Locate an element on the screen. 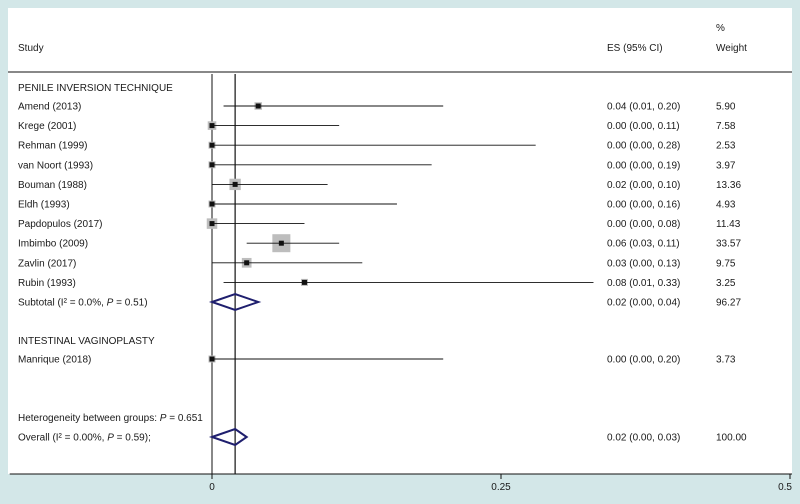 The height and width of the screenshot is (504, 800). weight-text: 7.58 is located at coordinates (726, 126).